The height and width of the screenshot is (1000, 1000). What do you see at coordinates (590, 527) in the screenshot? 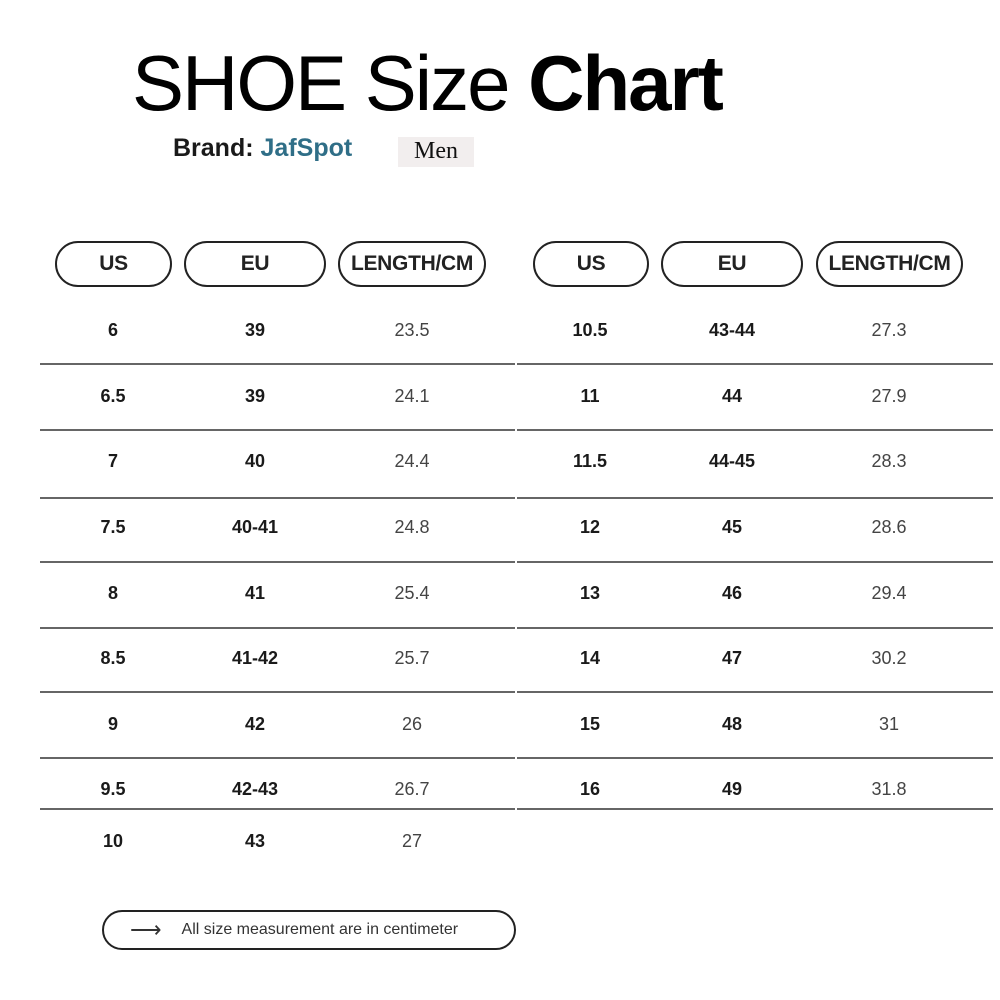
I see `cell-us: 12` at bounding box center [590, 527].